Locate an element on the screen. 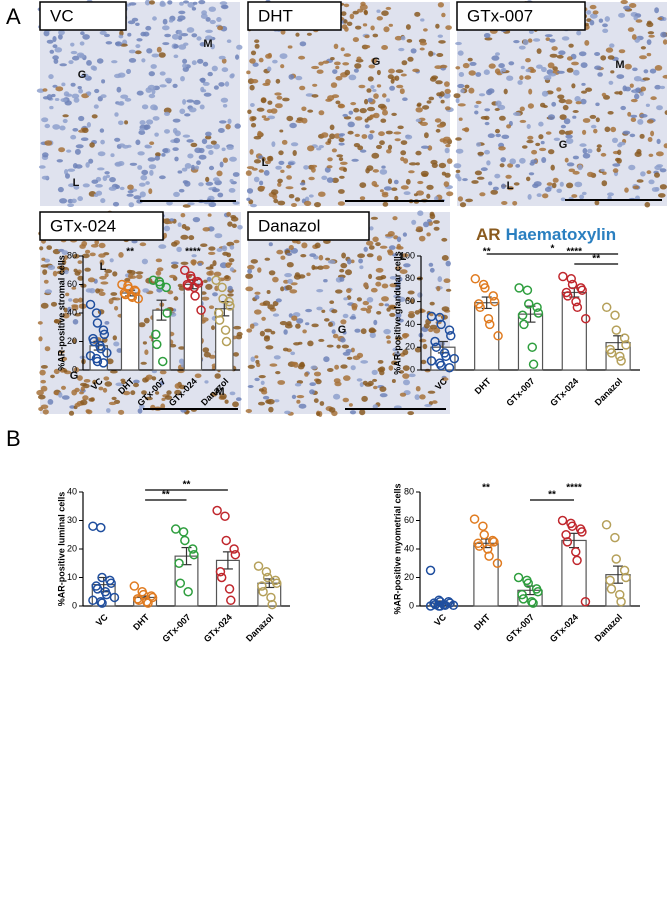 The image size is (667, 900). error-bar is located at coordinates (161, 310).